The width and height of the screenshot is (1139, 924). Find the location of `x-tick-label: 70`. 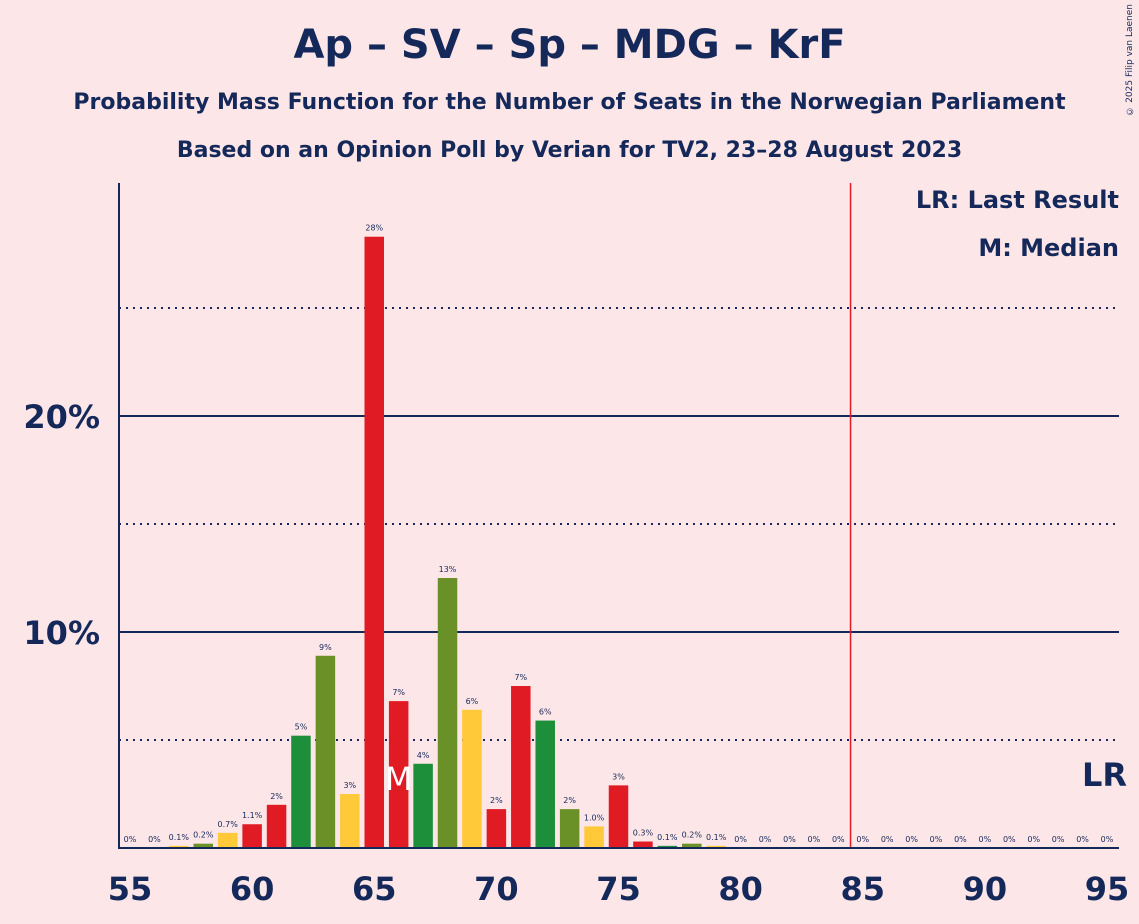

x-tick-label: 70 is located at coordinates (496, 889).